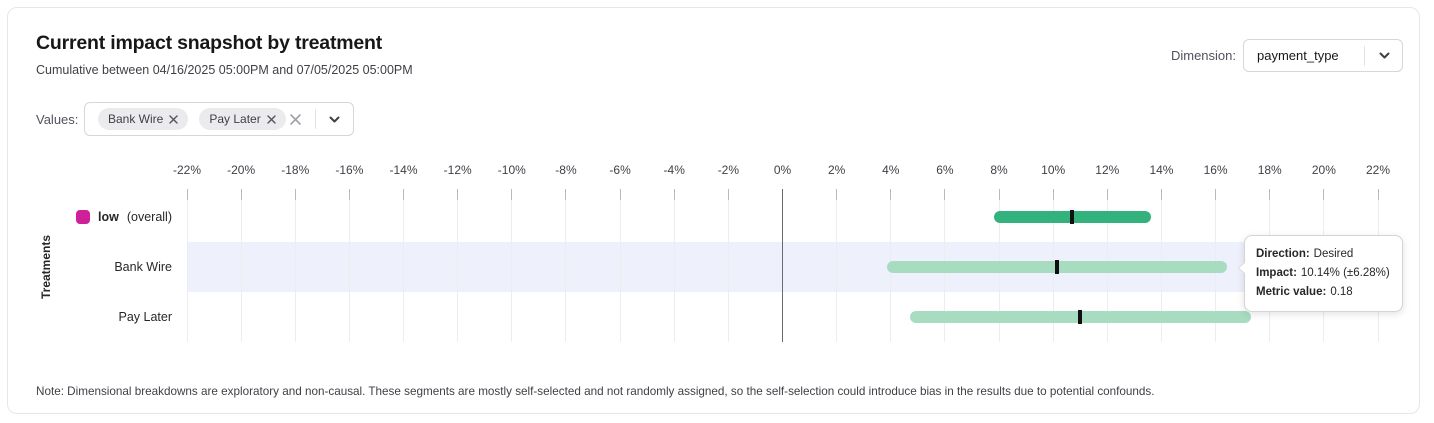 The height and width of the screenshot is (423, 1434). I want to click on axis-tick-label: 18%, so click(1269, 170).